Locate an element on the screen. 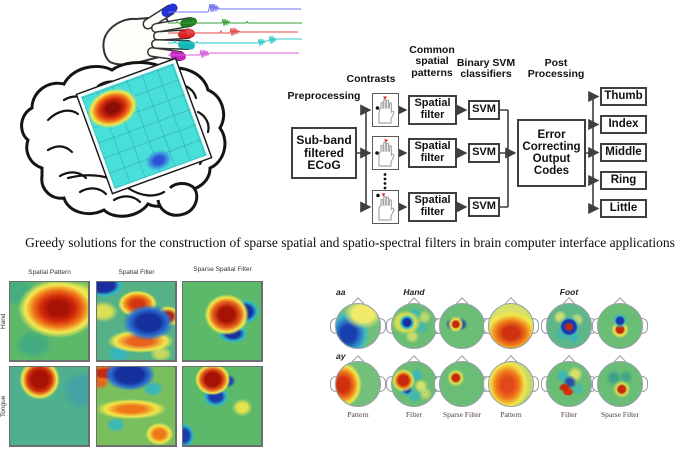 The width and height of the screenshot is (700, 463). output-box-little: Little is located at coordinates (623, 208).